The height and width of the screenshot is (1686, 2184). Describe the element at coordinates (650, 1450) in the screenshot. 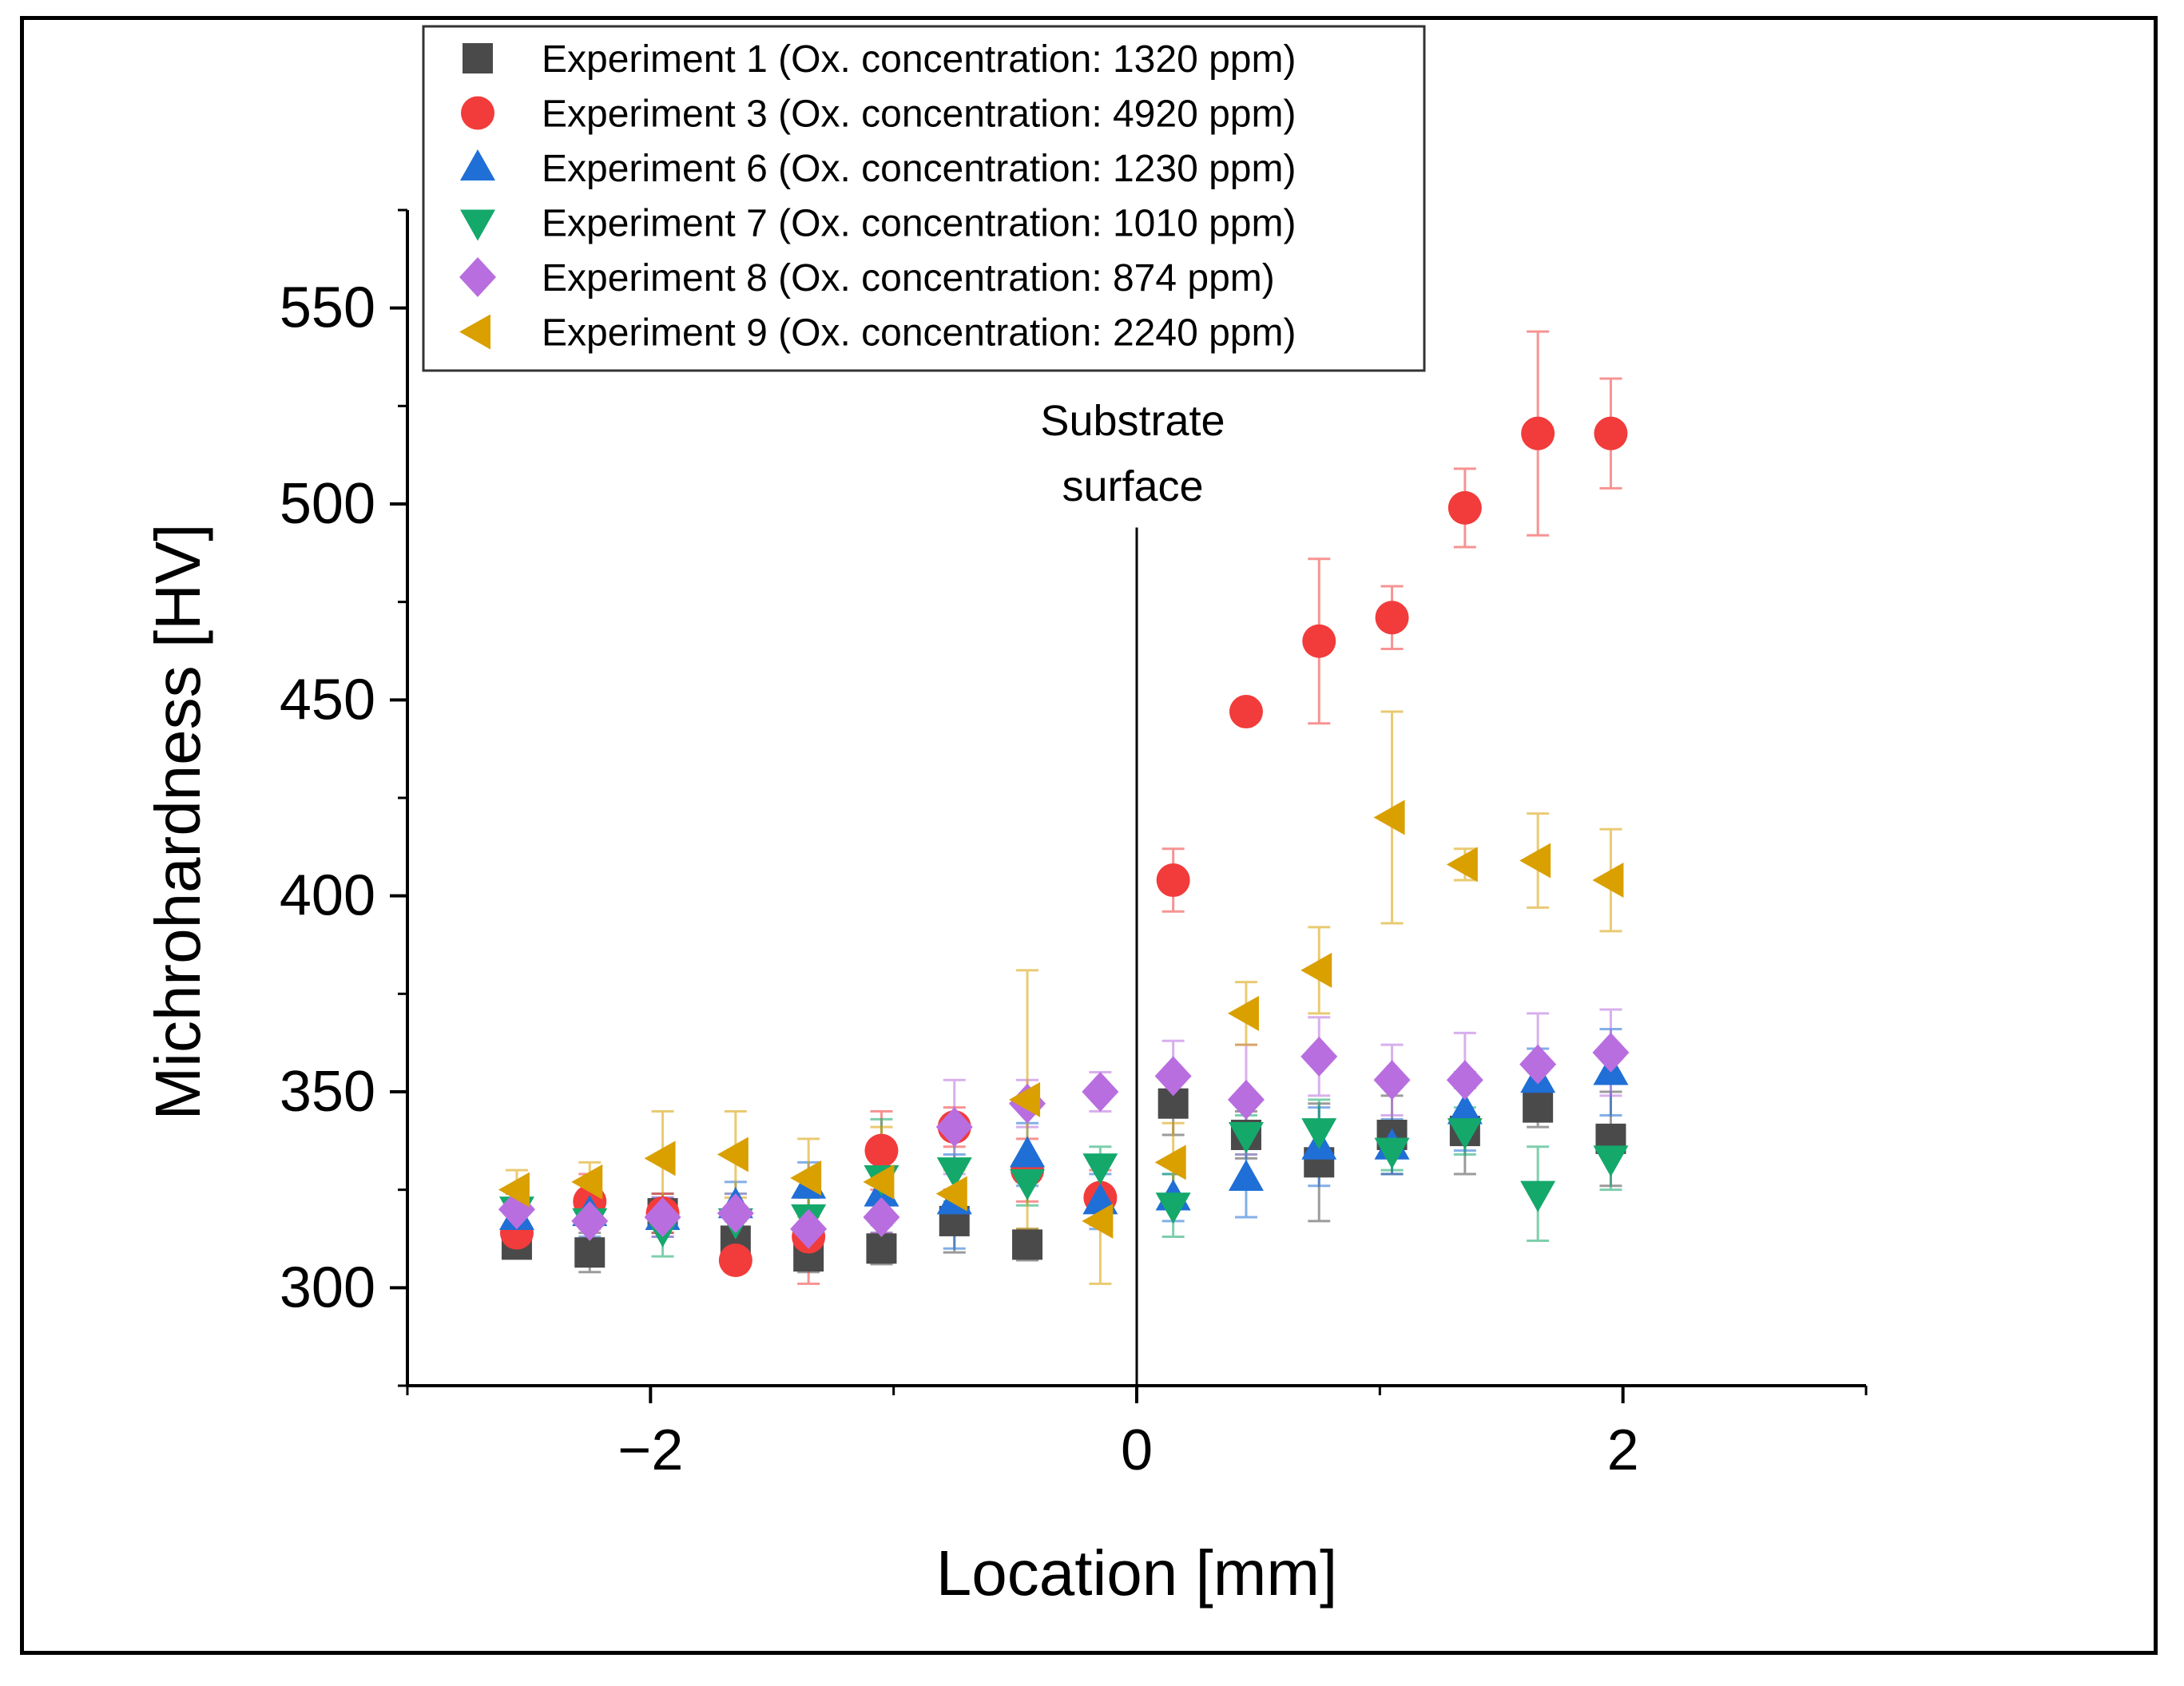

I see `x-tick-label: −2` at that location.